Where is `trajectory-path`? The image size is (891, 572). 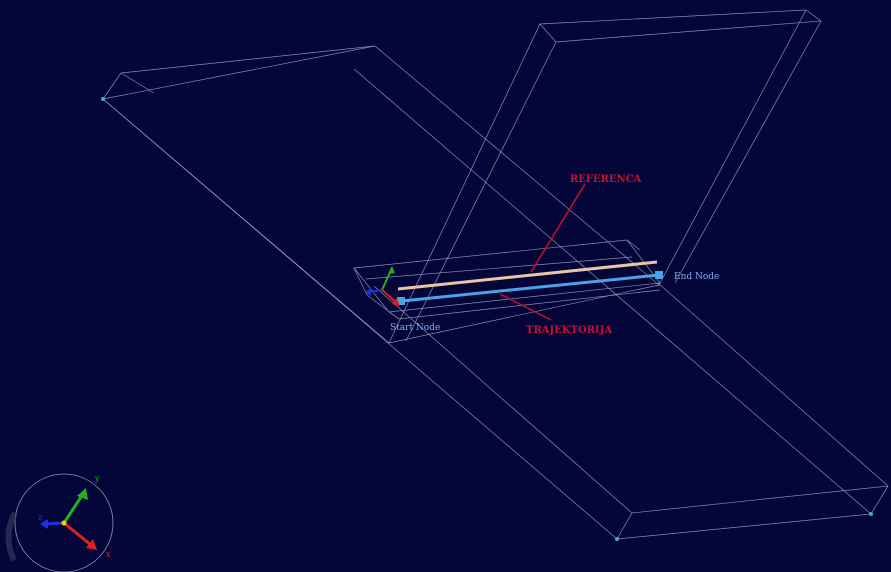
trajectory-path is located at coordinates (530, 288).